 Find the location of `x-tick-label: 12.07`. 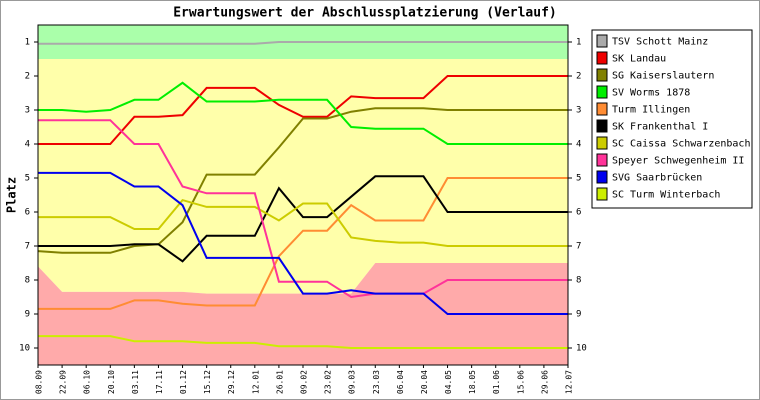

x-tick-label: 12.07 is located at coordinates (569, 382).